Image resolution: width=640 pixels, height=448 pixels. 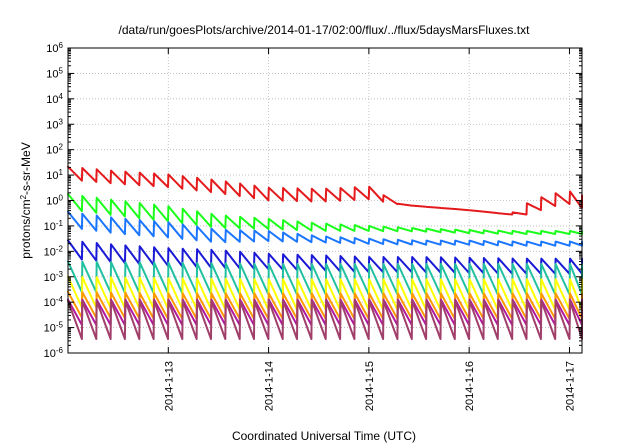 I want to click on y-tick-label: 10⁵, so click(x=54, y=73).